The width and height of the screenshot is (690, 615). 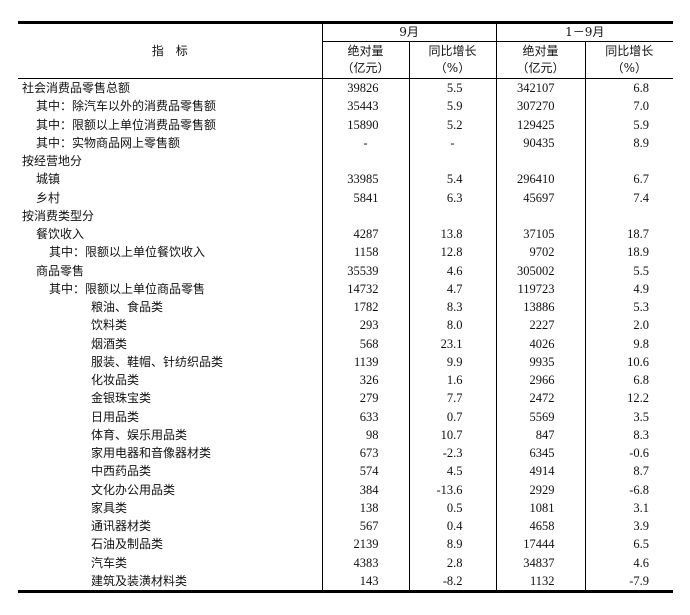 What do you see at coordinates (453, 88) in the screenshot?
I see `month-yoy-cell: 5.5` at bounding box center [453, 88].